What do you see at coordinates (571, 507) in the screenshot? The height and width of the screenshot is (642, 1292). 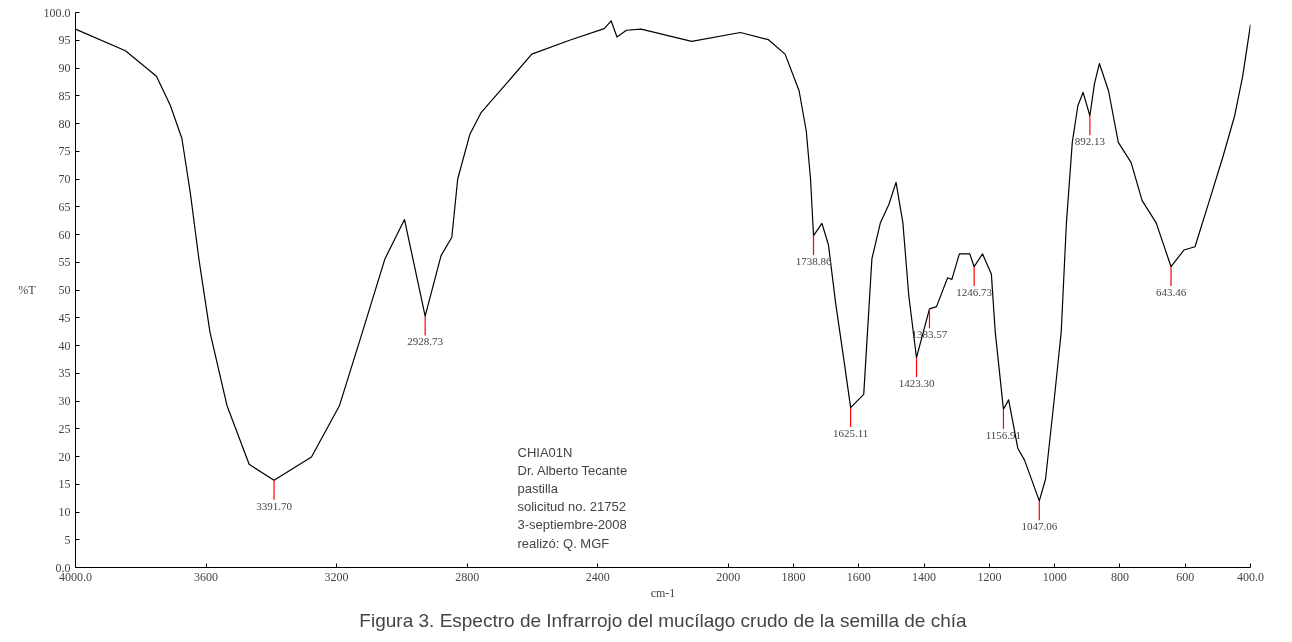 I see `annotation: solicitud no. 21752` at bounding box center [571, 507].